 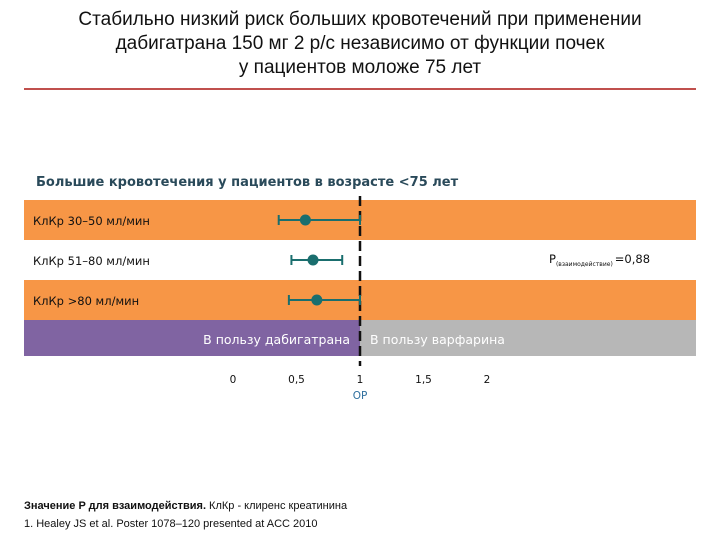 I want to click on x-axis-label: ОР, so click(x=360, y=396).